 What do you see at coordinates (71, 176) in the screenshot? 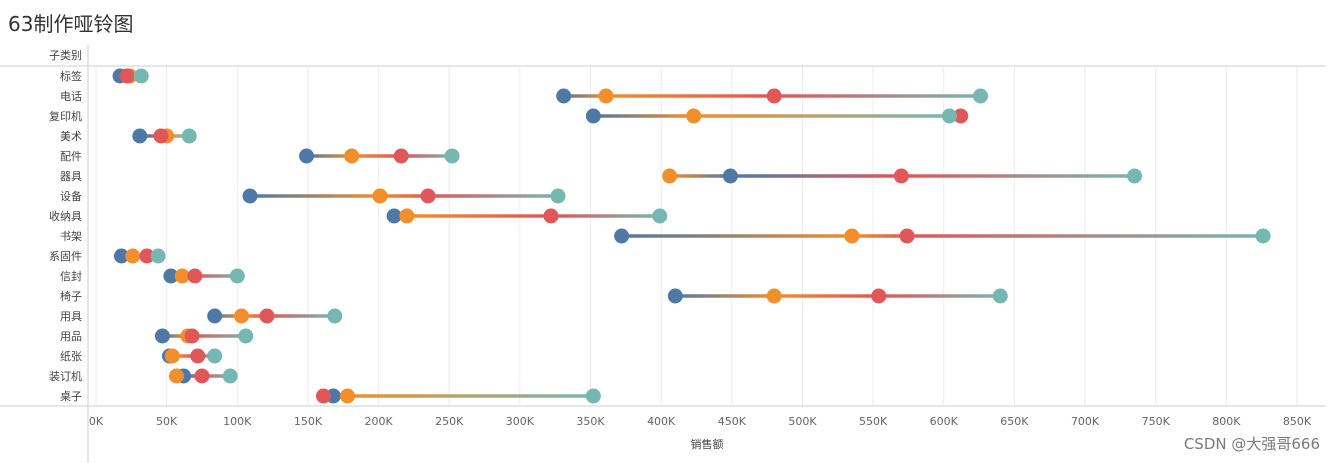
I see `category-label: 器具` at bounding box center [71, 176].